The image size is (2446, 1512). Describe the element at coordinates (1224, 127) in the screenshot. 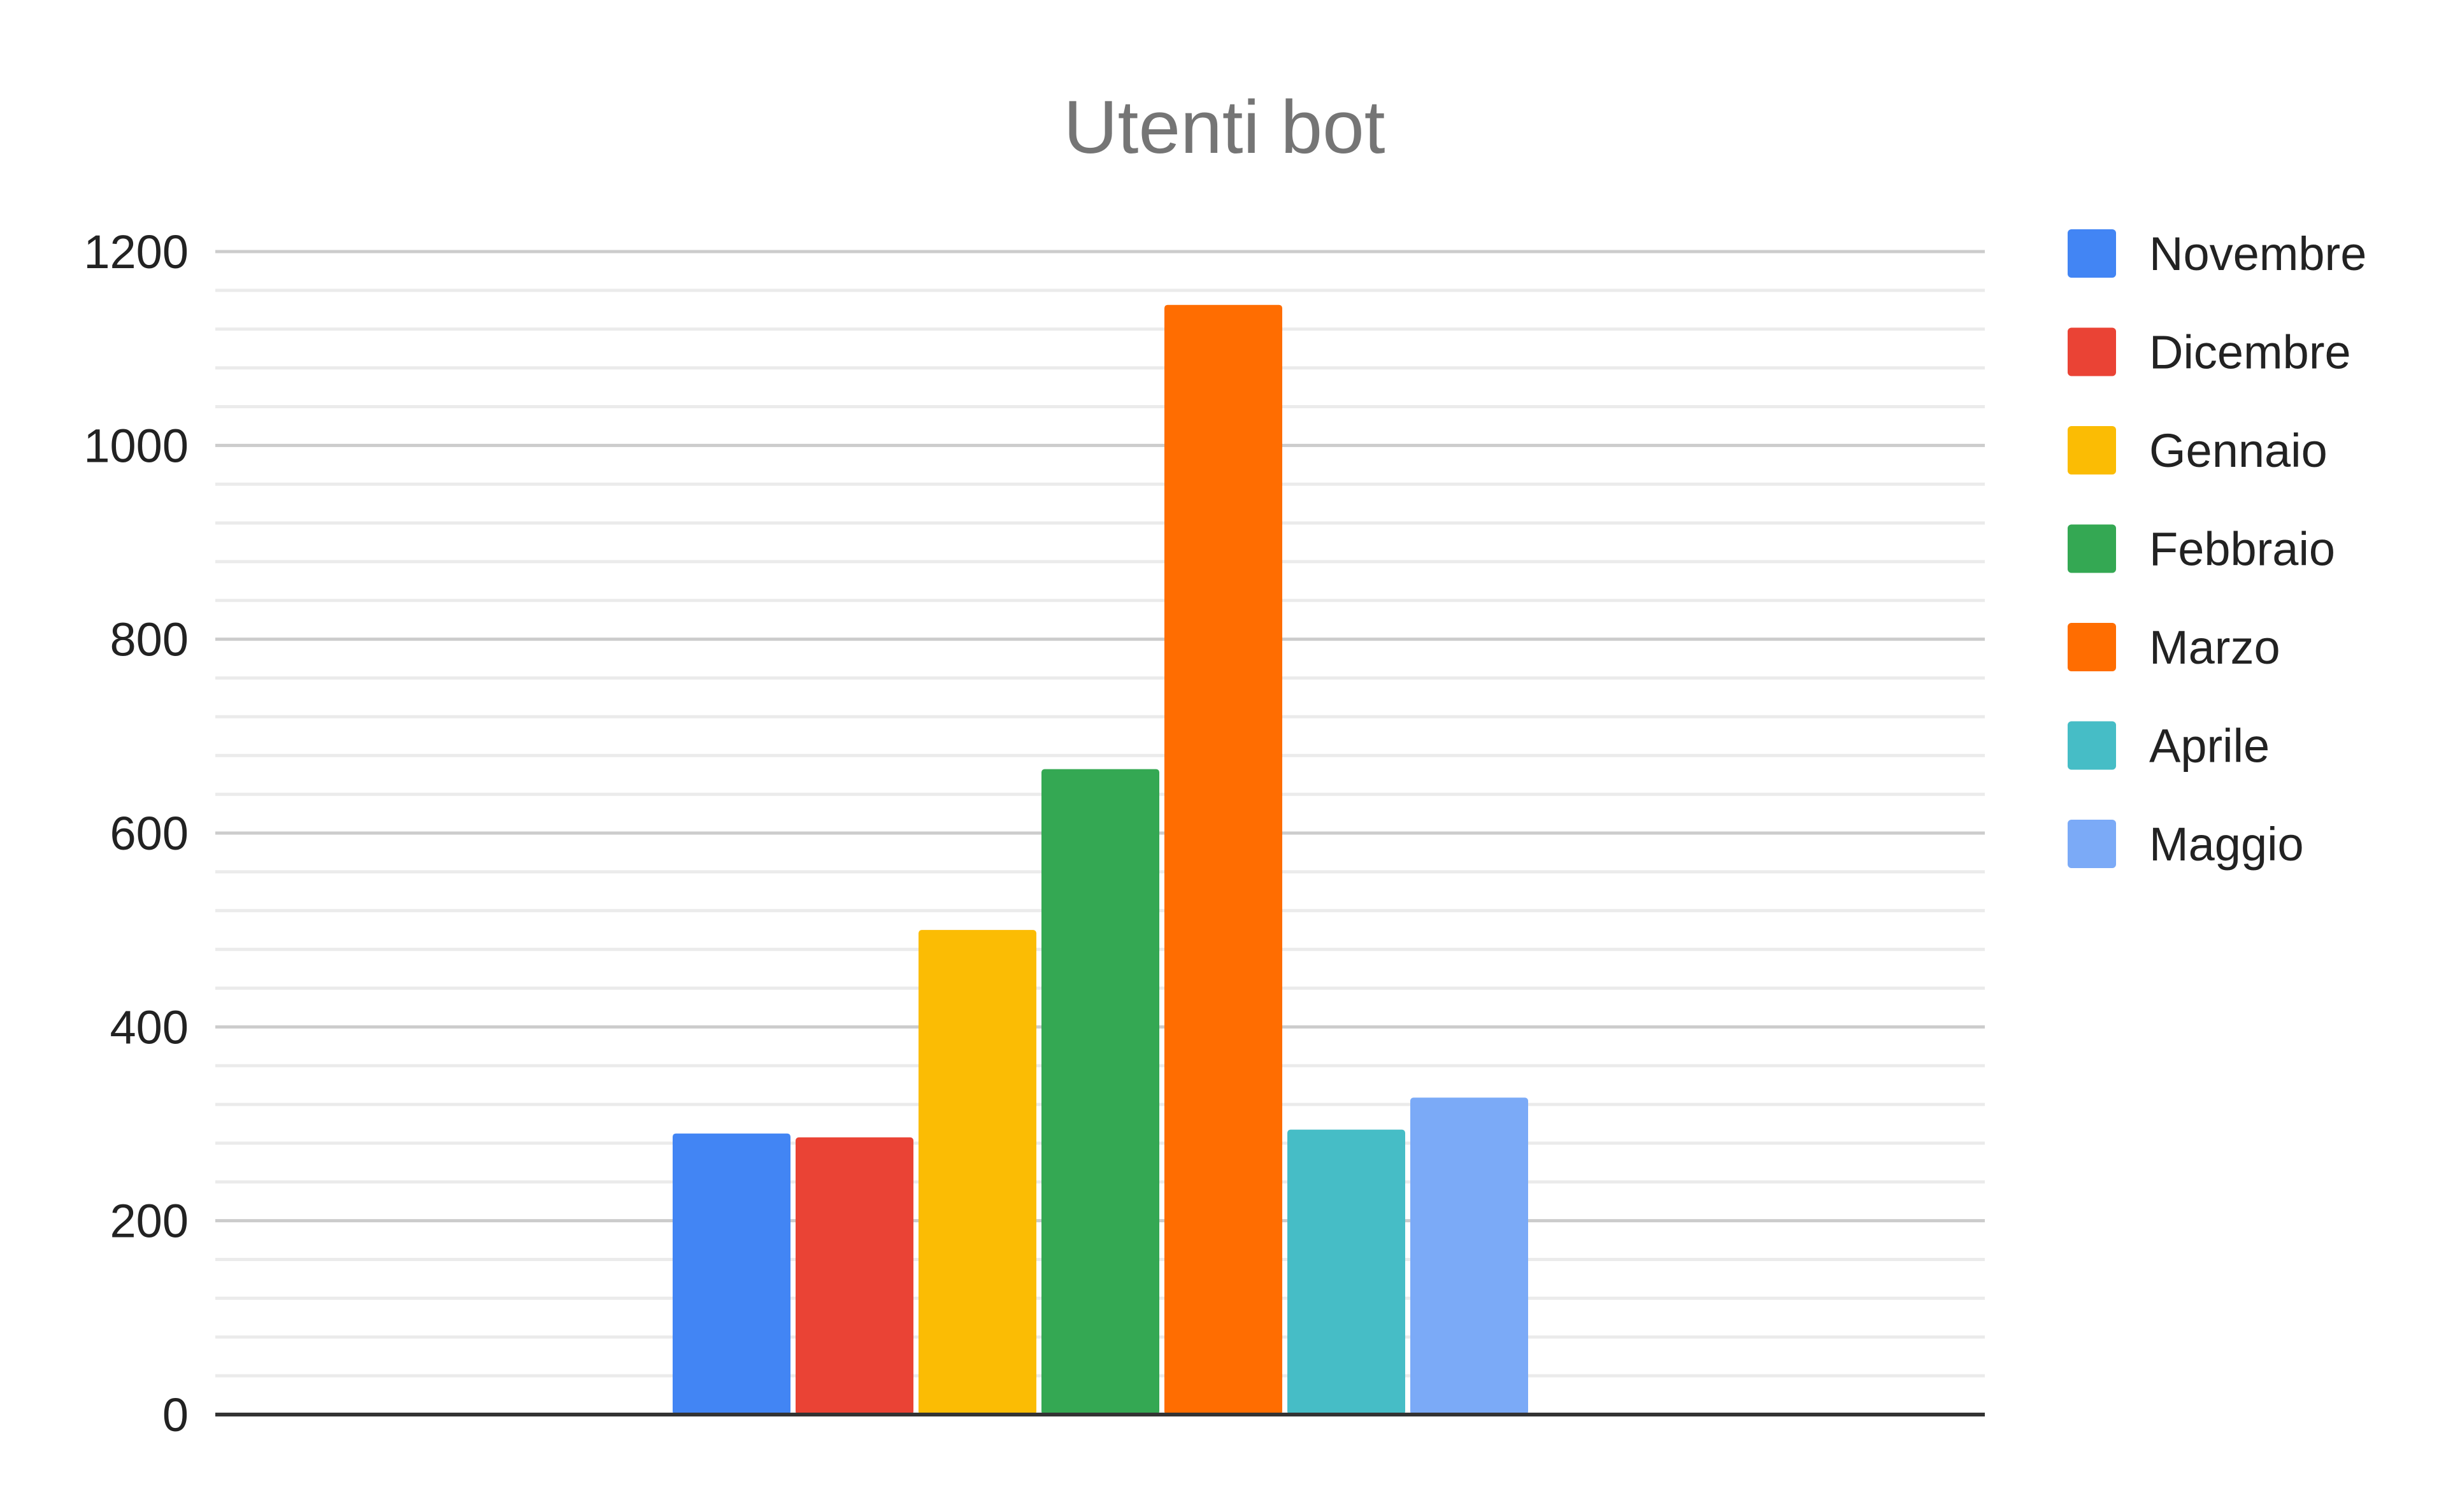

I see `chart-title: Utenti bot` at that location.